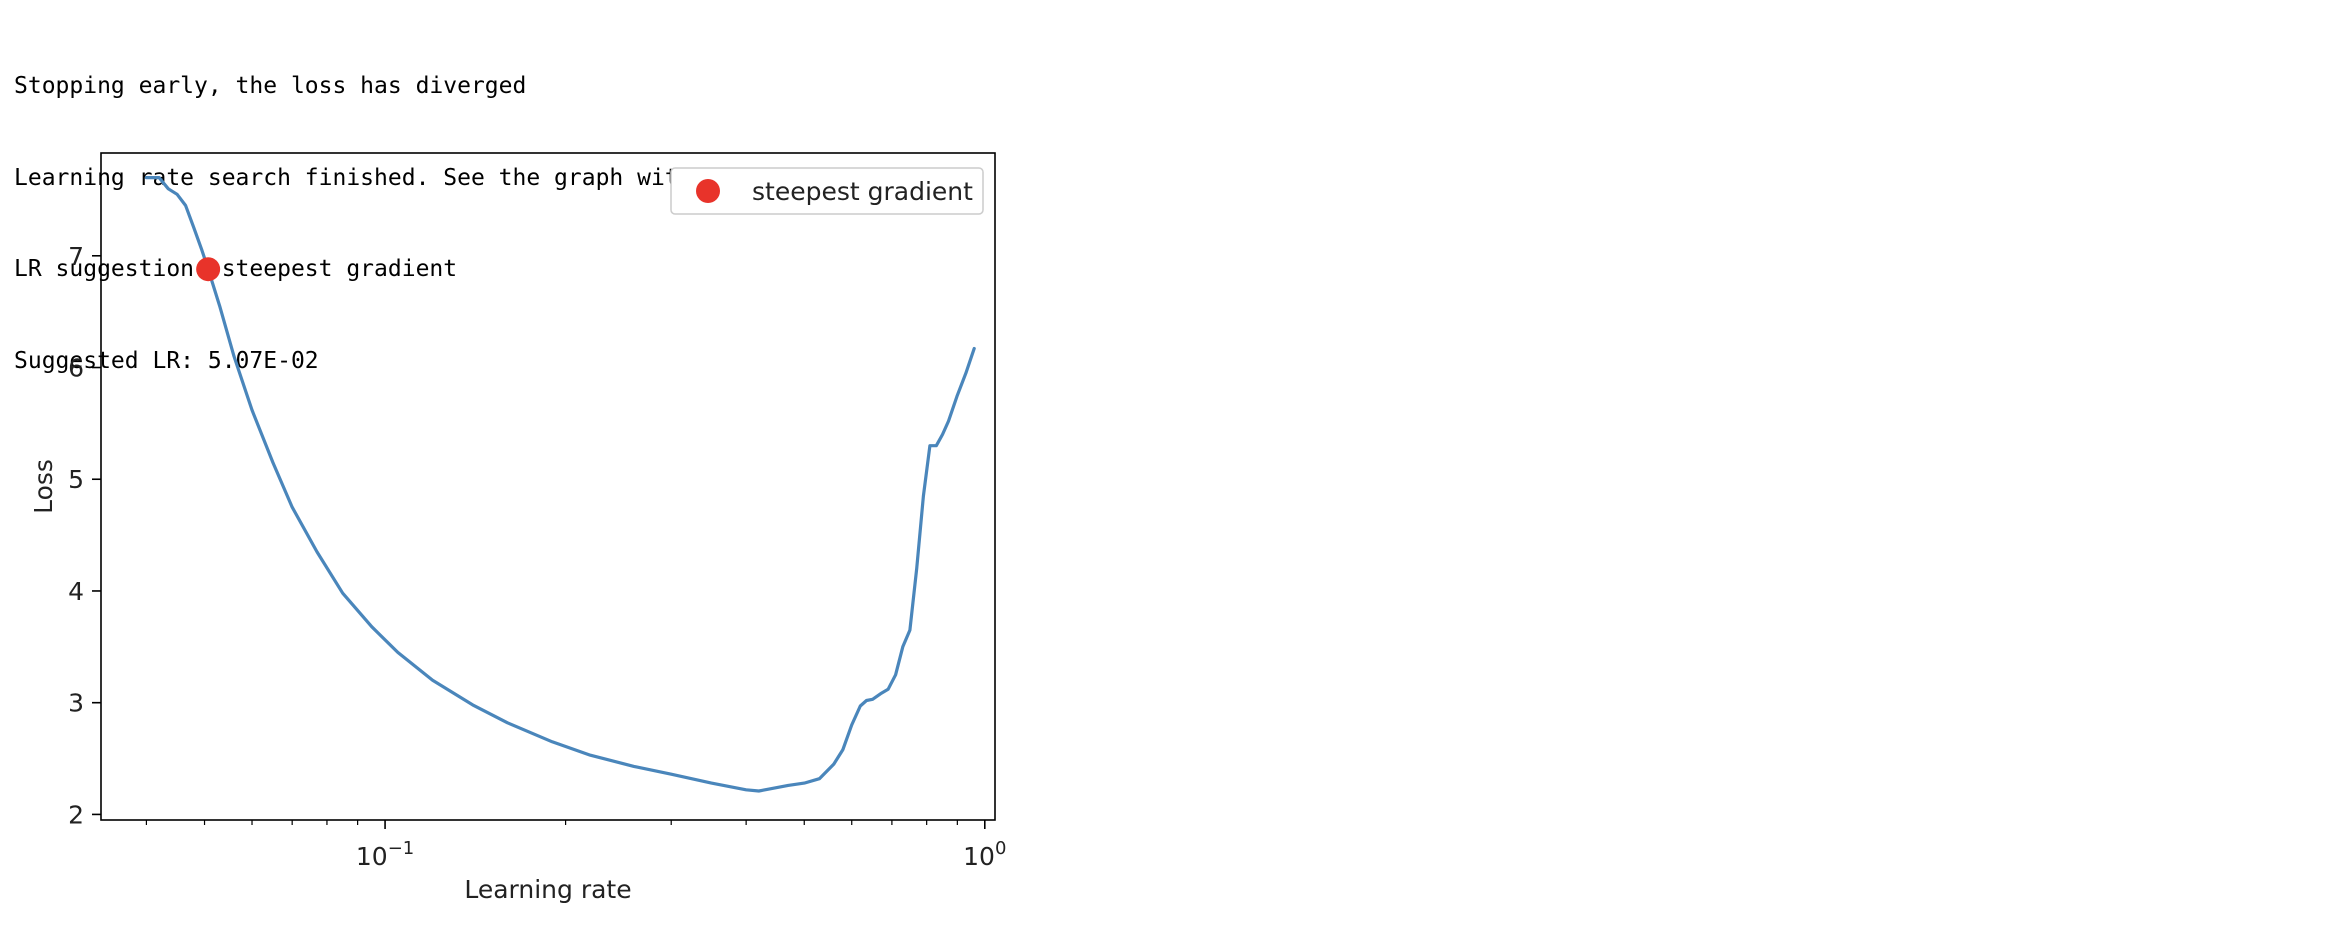 The width and height of the screenshot is (2350, 926). What do you see at coordinates (166, 360) in the screenshot?
I see `console-line-suggested-lr: Suggested LR: 5.07E-02` at bounding box center [166, 360].